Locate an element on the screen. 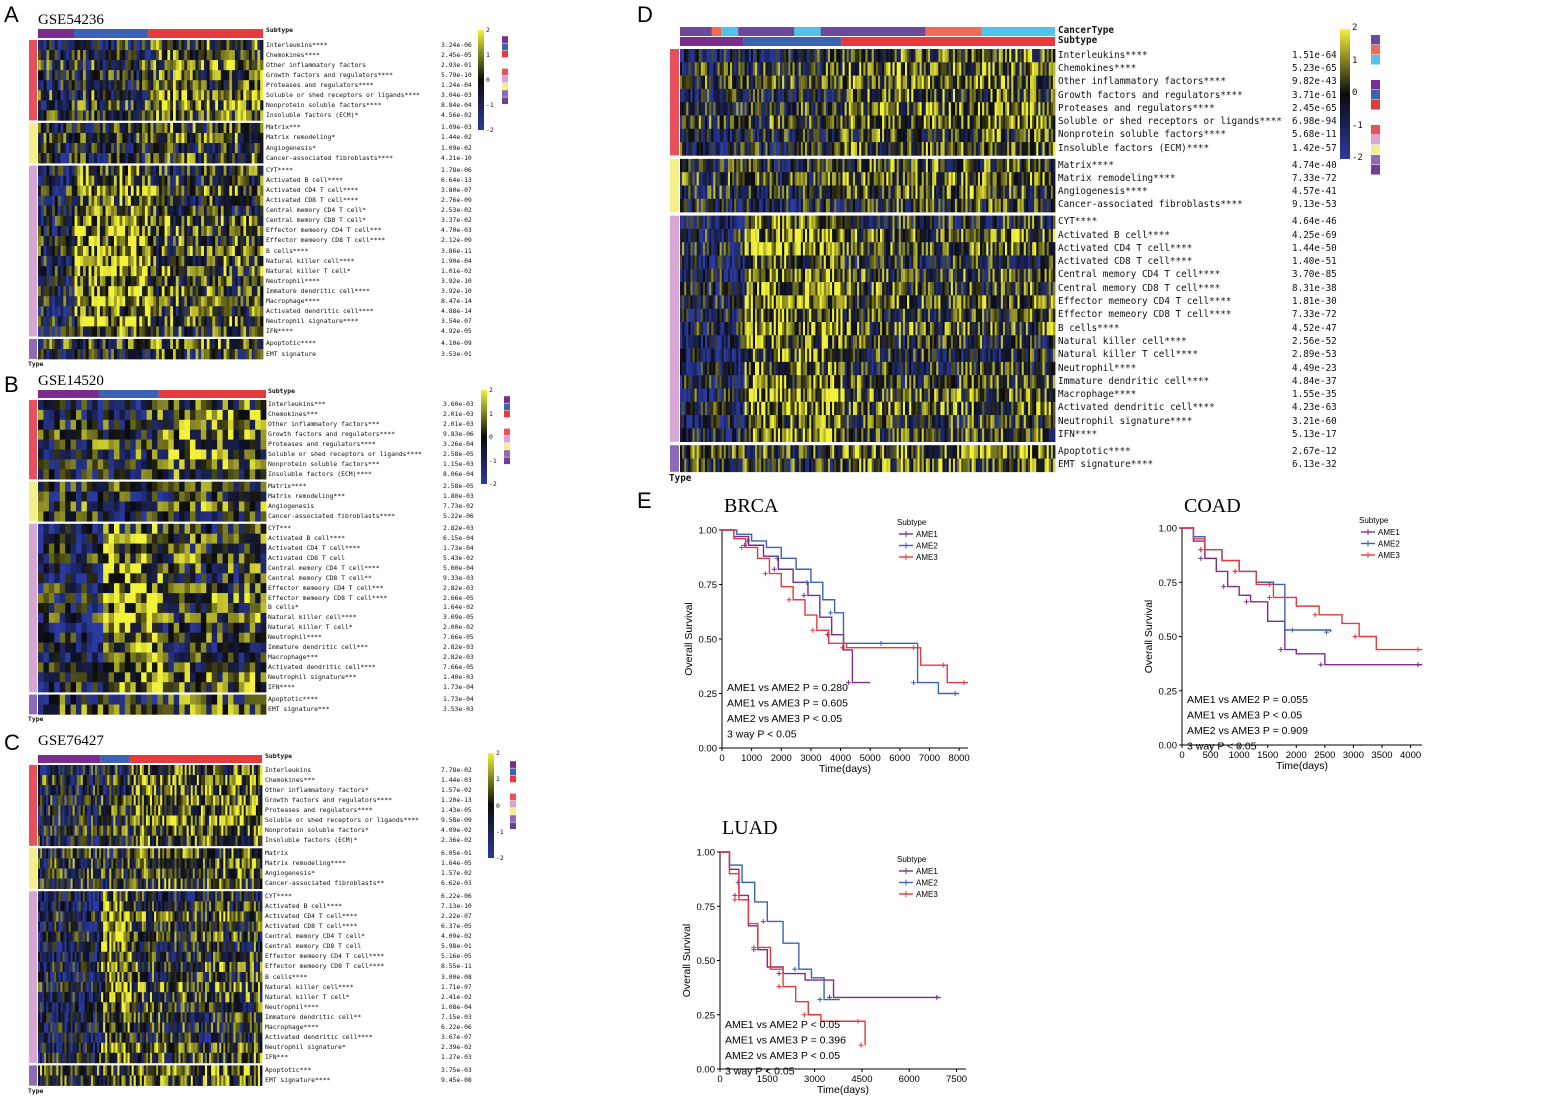 The height and width of the screenshot is (1108, 1559). type-group-bar is located at coordinates (33, 805).